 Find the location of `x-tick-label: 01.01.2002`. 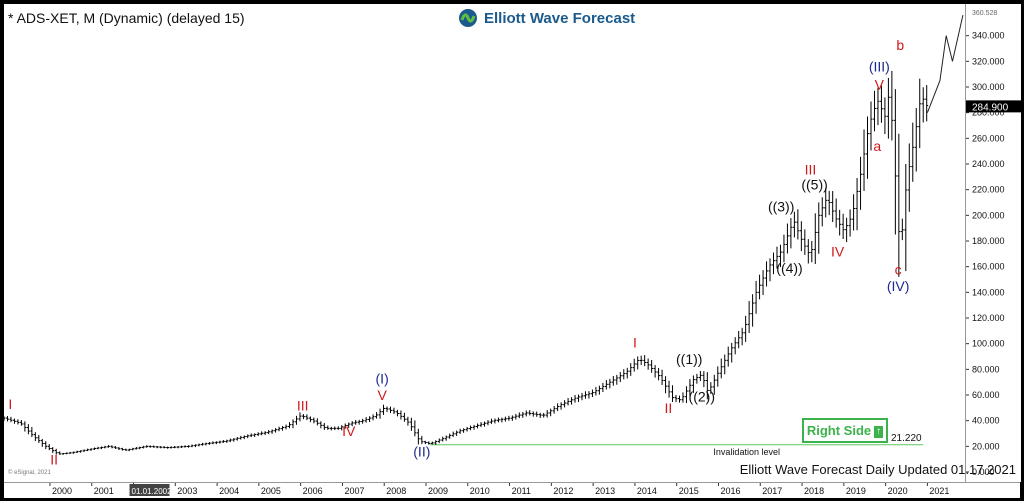

x-tick-label: 01.01.2002 is located at coordinates (152, 491).